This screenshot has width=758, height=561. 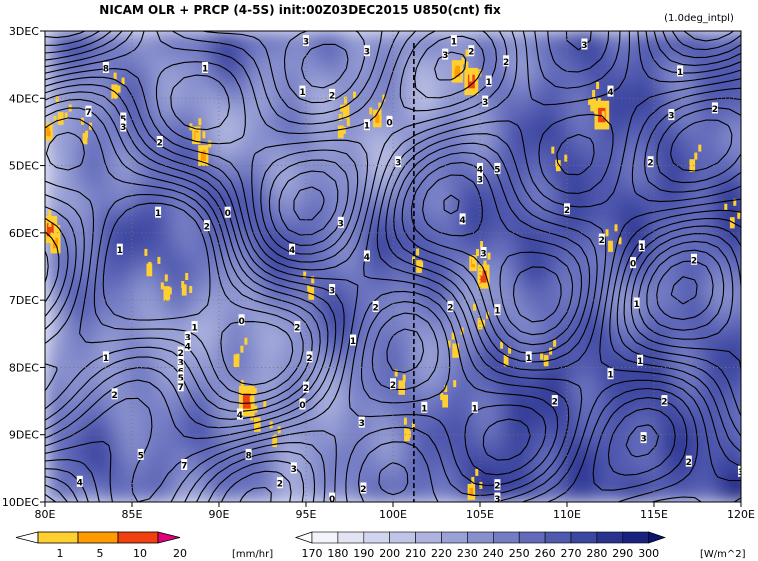 What do you see at coordinates (680, 71) in the screenshot?
I see `contour-label: 1` at bounding box center [680, 71].